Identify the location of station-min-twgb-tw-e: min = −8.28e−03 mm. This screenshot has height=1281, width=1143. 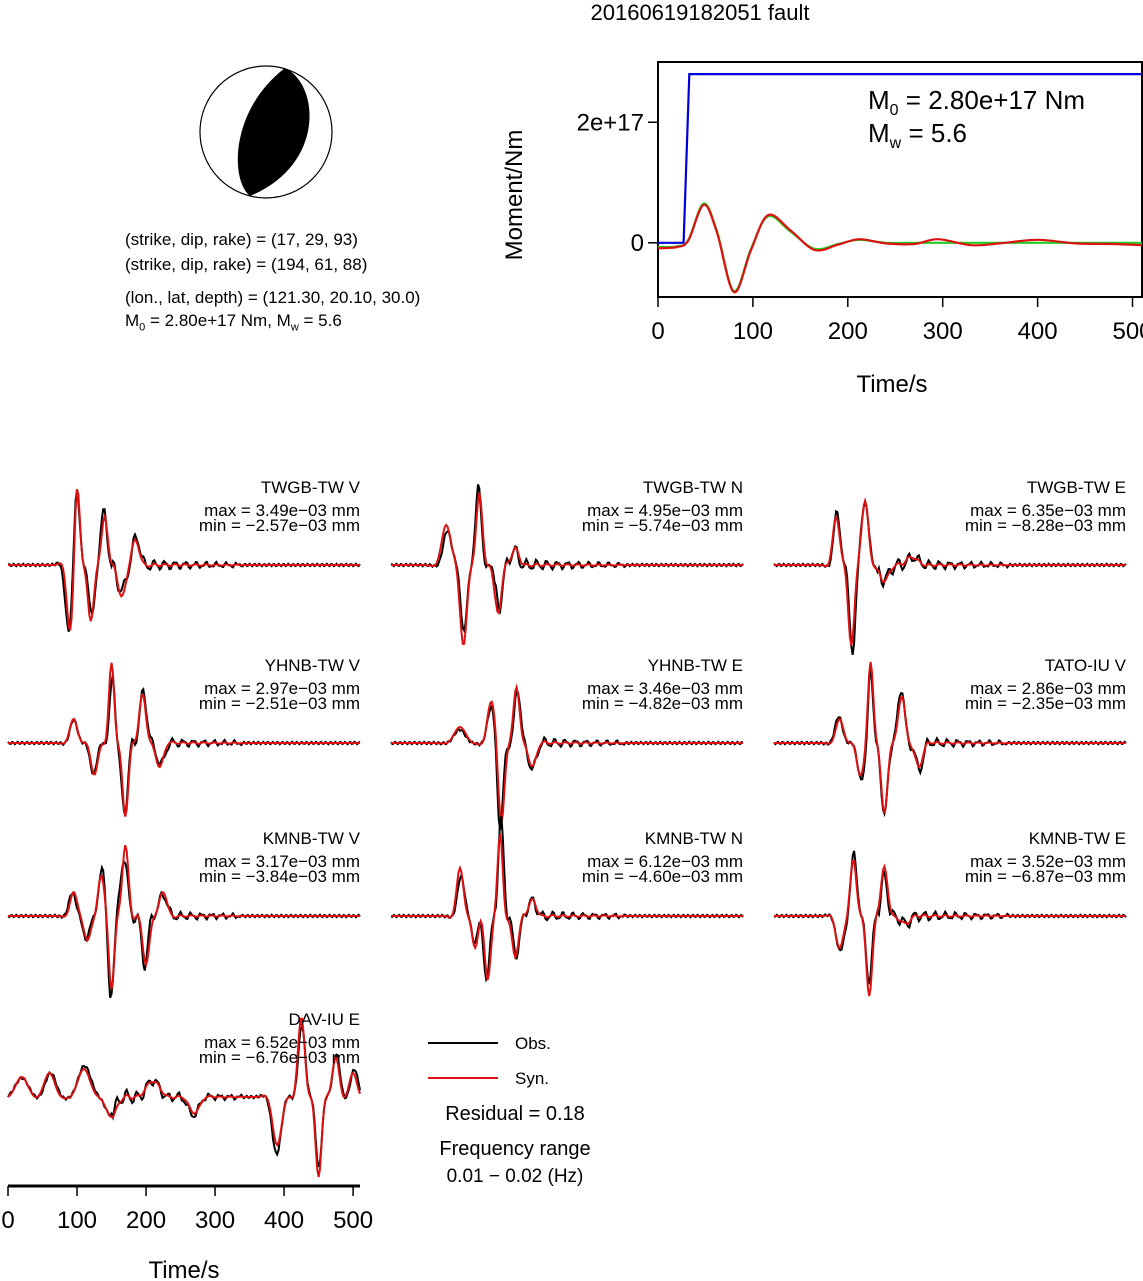
(1045, 525).